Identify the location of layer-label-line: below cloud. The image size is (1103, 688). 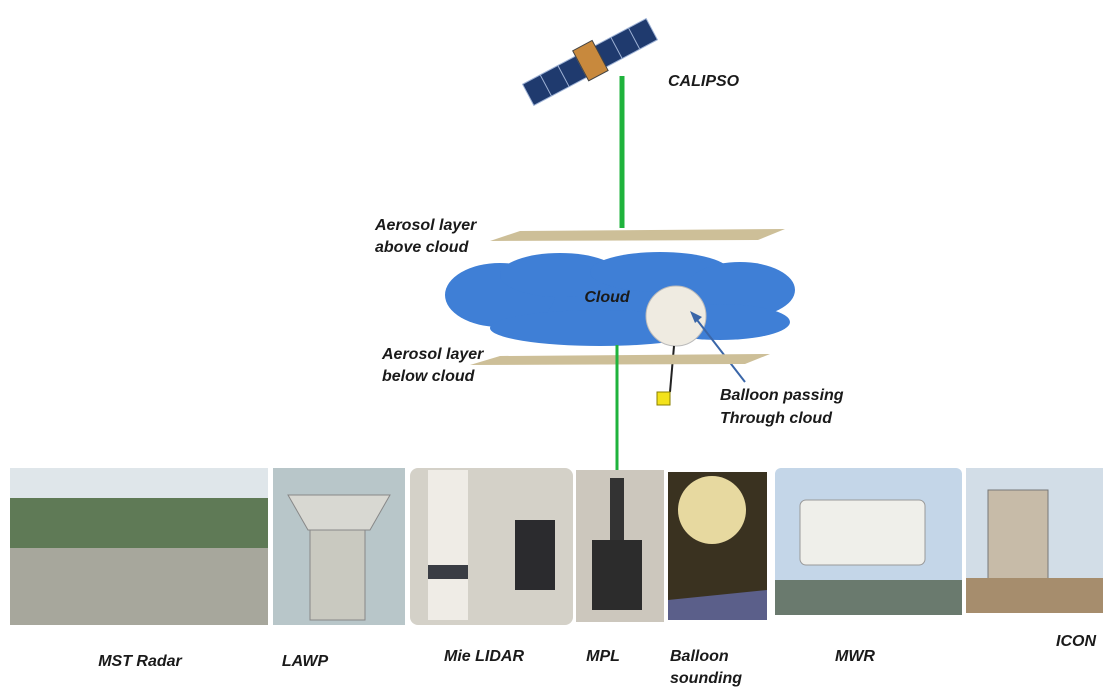
(429, 376).